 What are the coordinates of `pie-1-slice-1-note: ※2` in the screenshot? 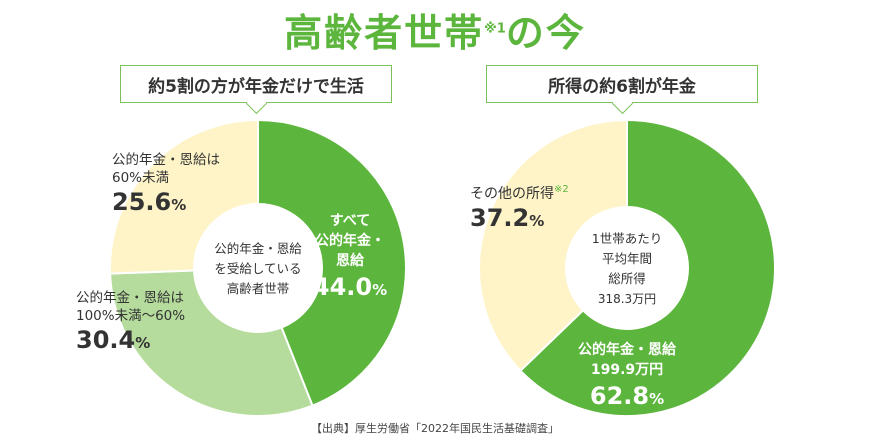 It's located at (561, 189).